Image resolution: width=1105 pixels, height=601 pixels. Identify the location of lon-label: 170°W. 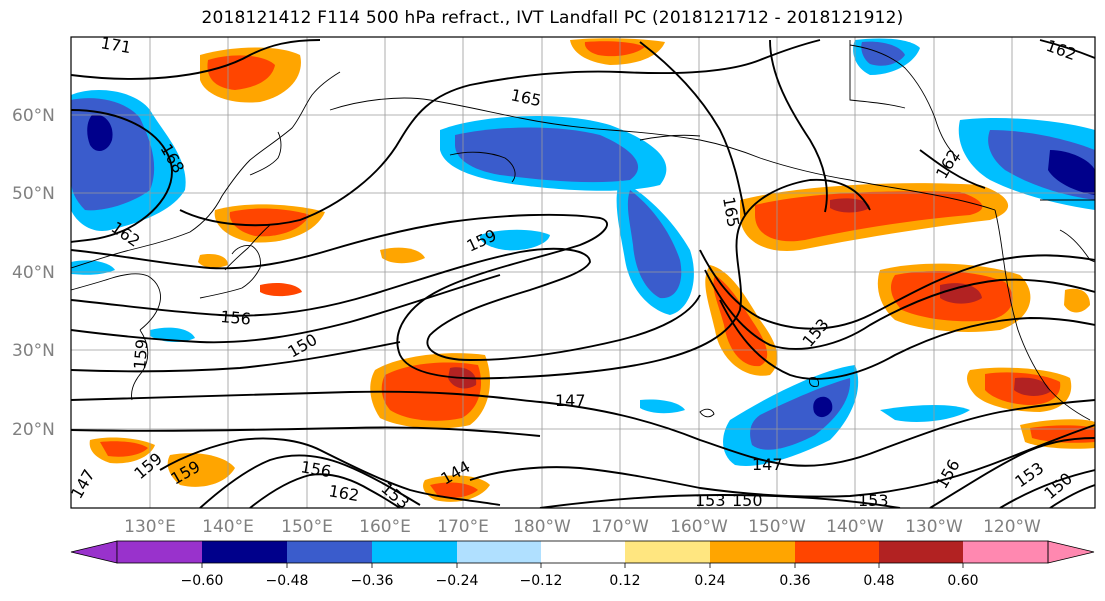
(620, 527).